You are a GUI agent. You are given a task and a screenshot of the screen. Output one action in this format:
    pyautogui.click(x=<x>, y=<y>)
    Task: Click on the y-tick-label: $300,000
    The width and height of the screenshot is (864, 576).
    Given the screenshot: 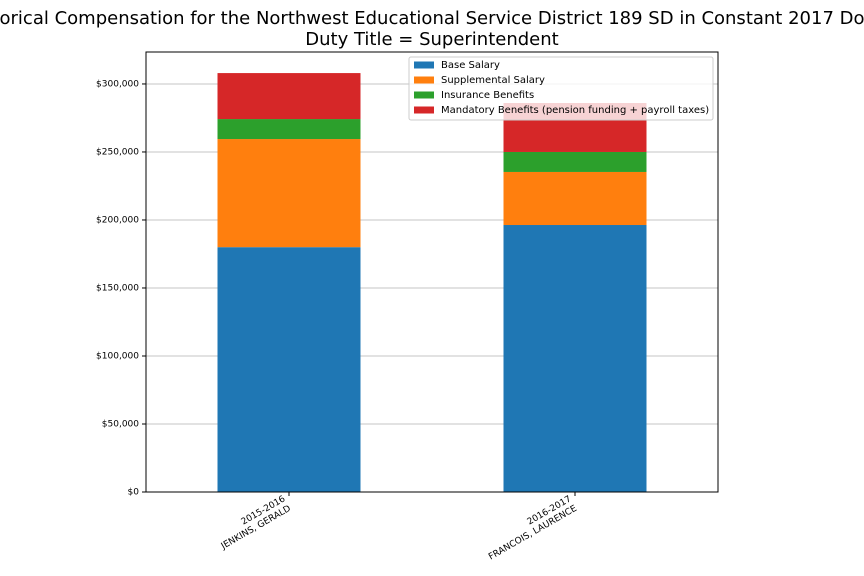 What is the action you would take?
    pyautogui.click(x=117, y=84)
    